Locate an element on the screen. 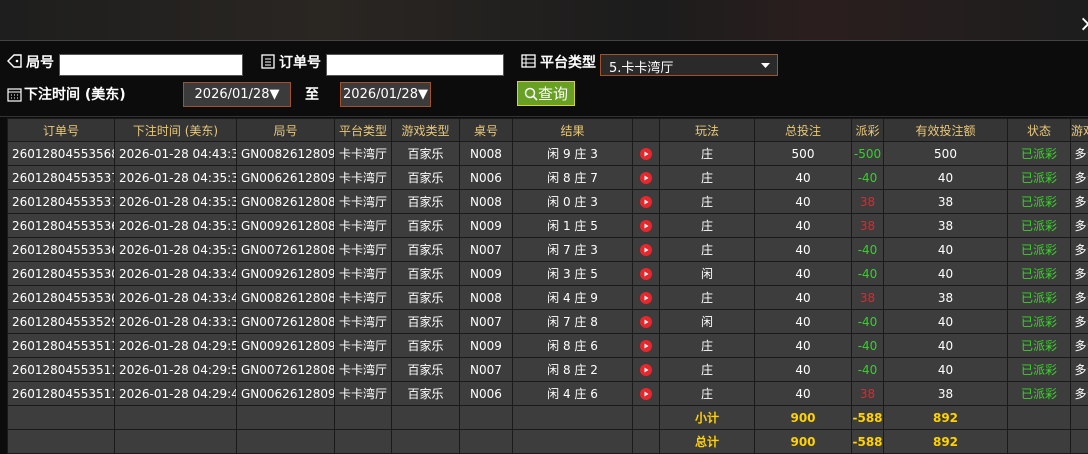  cell: 2026-01-28 04:35:33 is located at coordinates (176, 226).